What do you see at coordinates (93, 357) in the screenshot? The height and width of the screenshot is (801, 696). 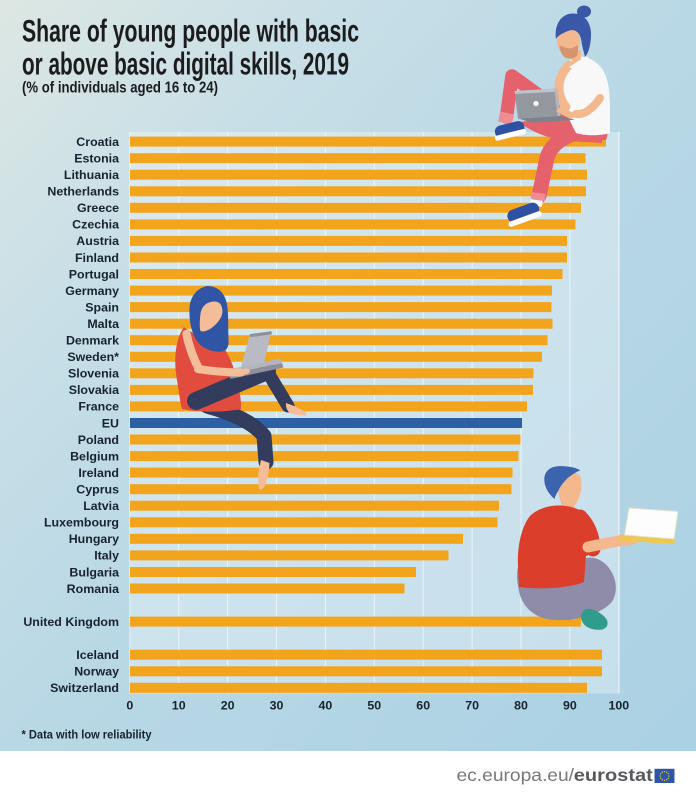 I see `svg-text: Sweden*` at bounding box center [93, 357].